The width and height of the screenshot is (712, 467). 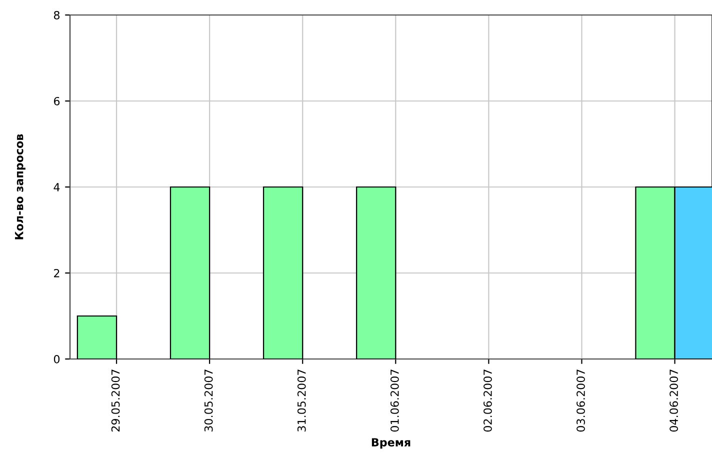 What do you see at coordinates (580, 401) in the screenshot?
I see `x-tick-label: 03.06.2007` at bounding box center [580, 401].